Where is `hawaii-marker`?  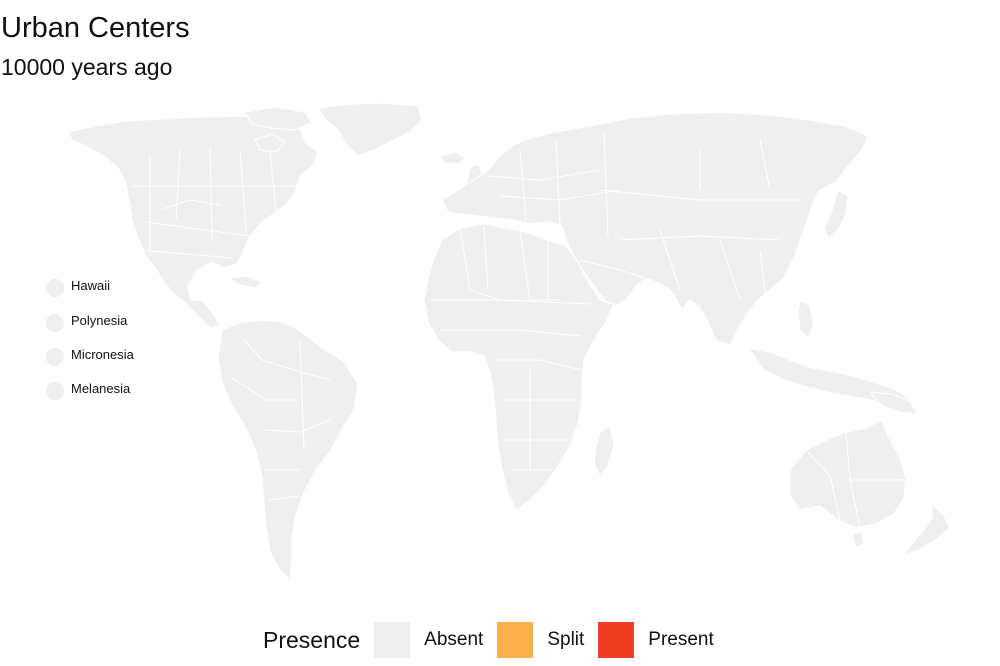
hawaii-marker is located at coordinates (55, 288).